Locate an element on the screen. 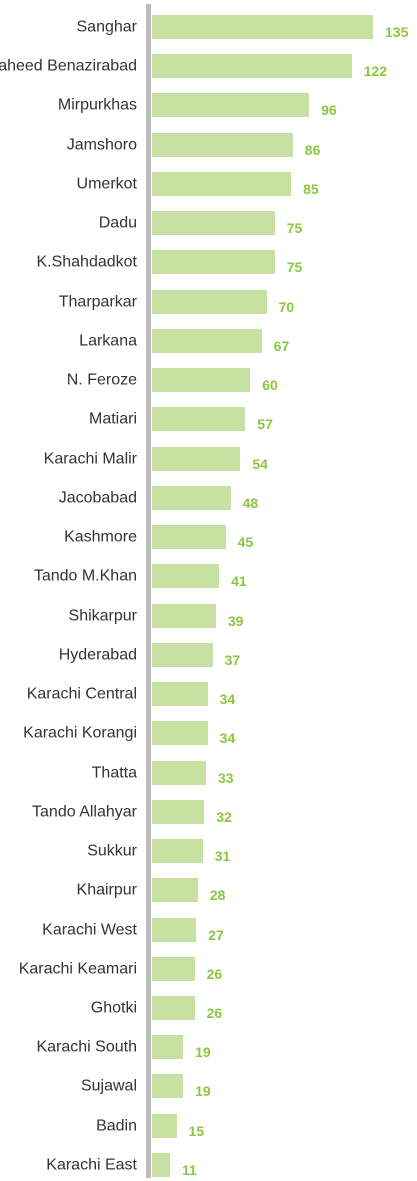 The height and width of the screenshot is (1181, 417). axis-line is located at coordinates (148, 591).